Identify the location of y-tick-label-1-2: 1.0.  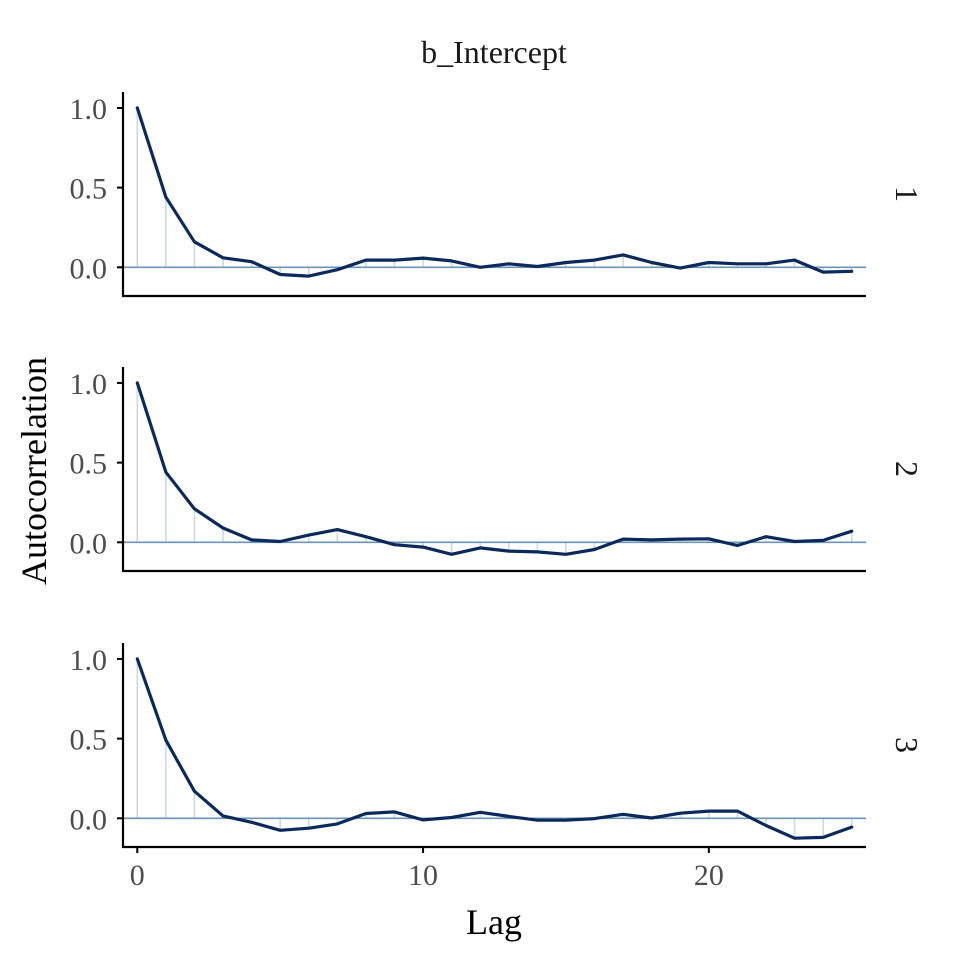
(89, 109).